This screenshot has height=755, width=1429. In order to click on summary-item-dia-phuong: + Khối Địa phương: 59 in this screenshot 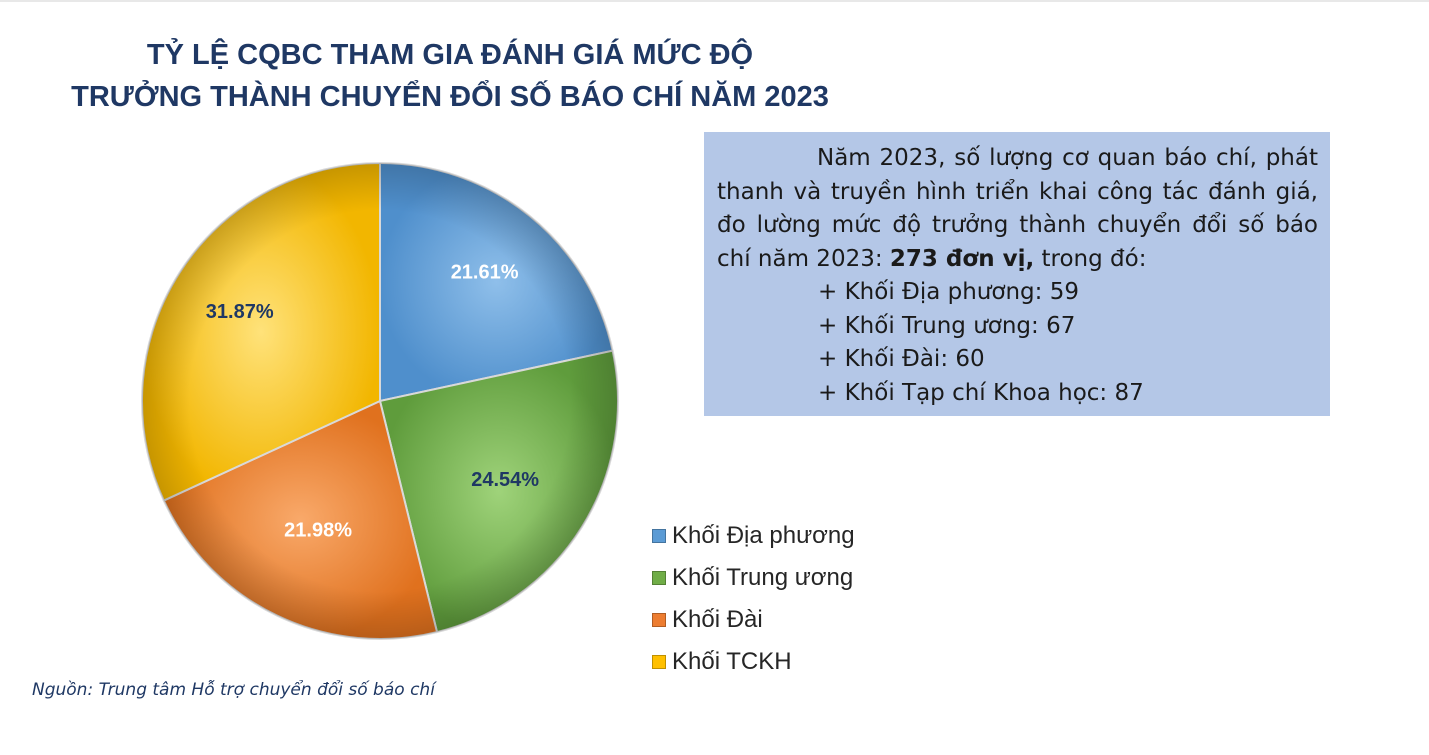, I will do `click(948, 292)`.